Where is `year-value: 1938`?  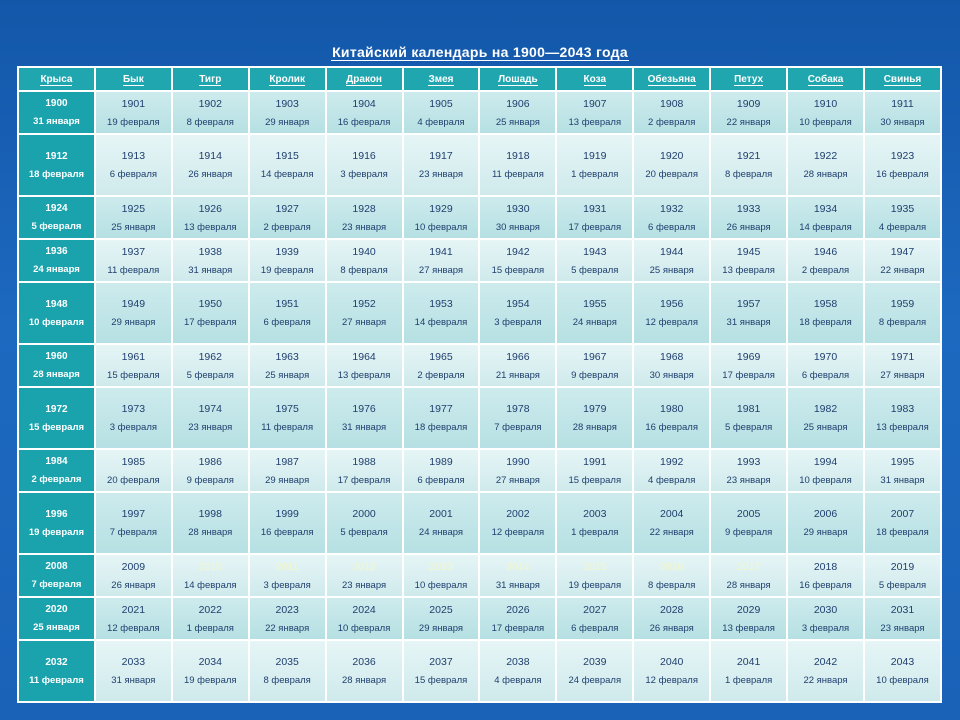
year-value: 1938 is located at coordinates (210, 251).